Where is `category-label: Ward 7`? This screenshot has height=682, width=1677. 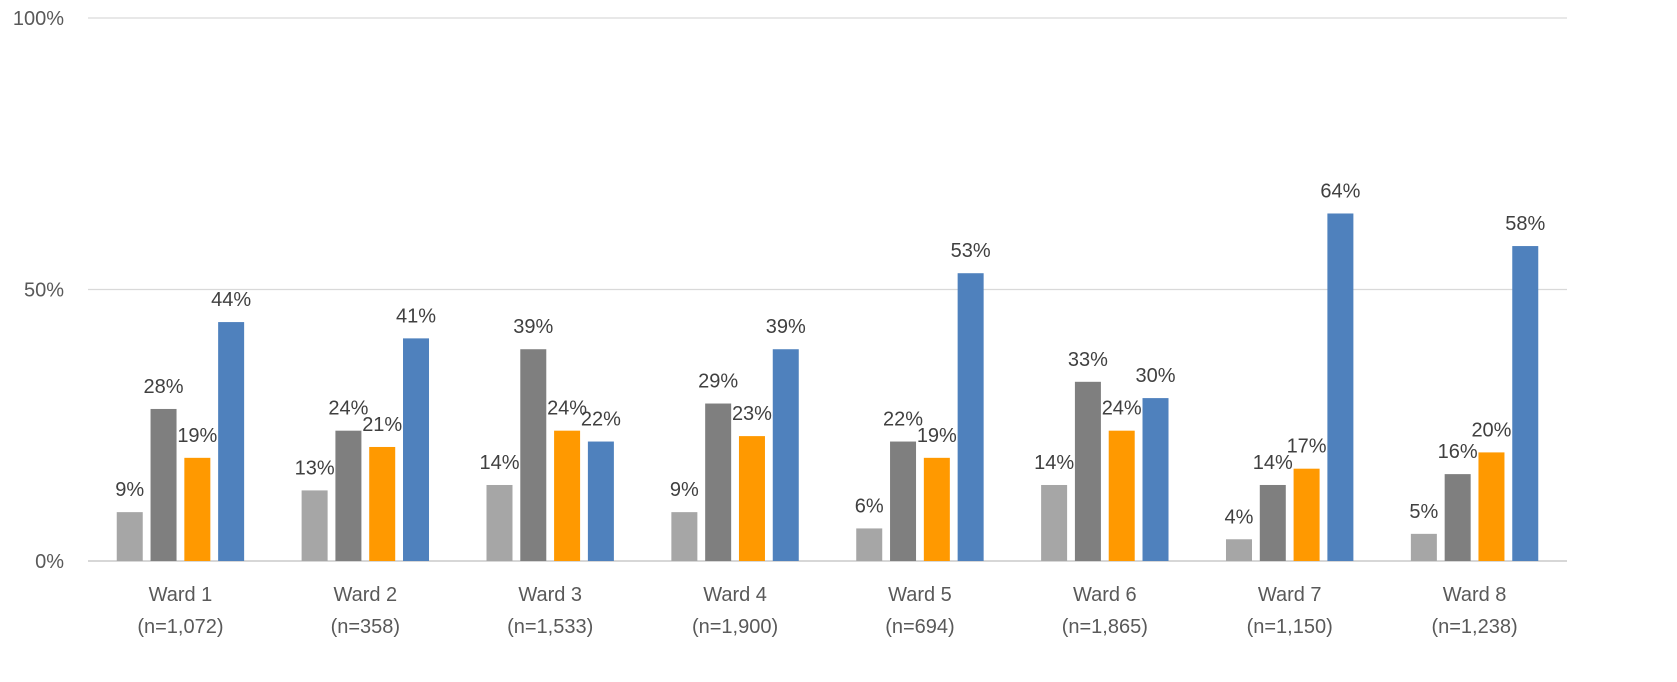
category-label: Ward 7 is located at coordinates (1290, 595).